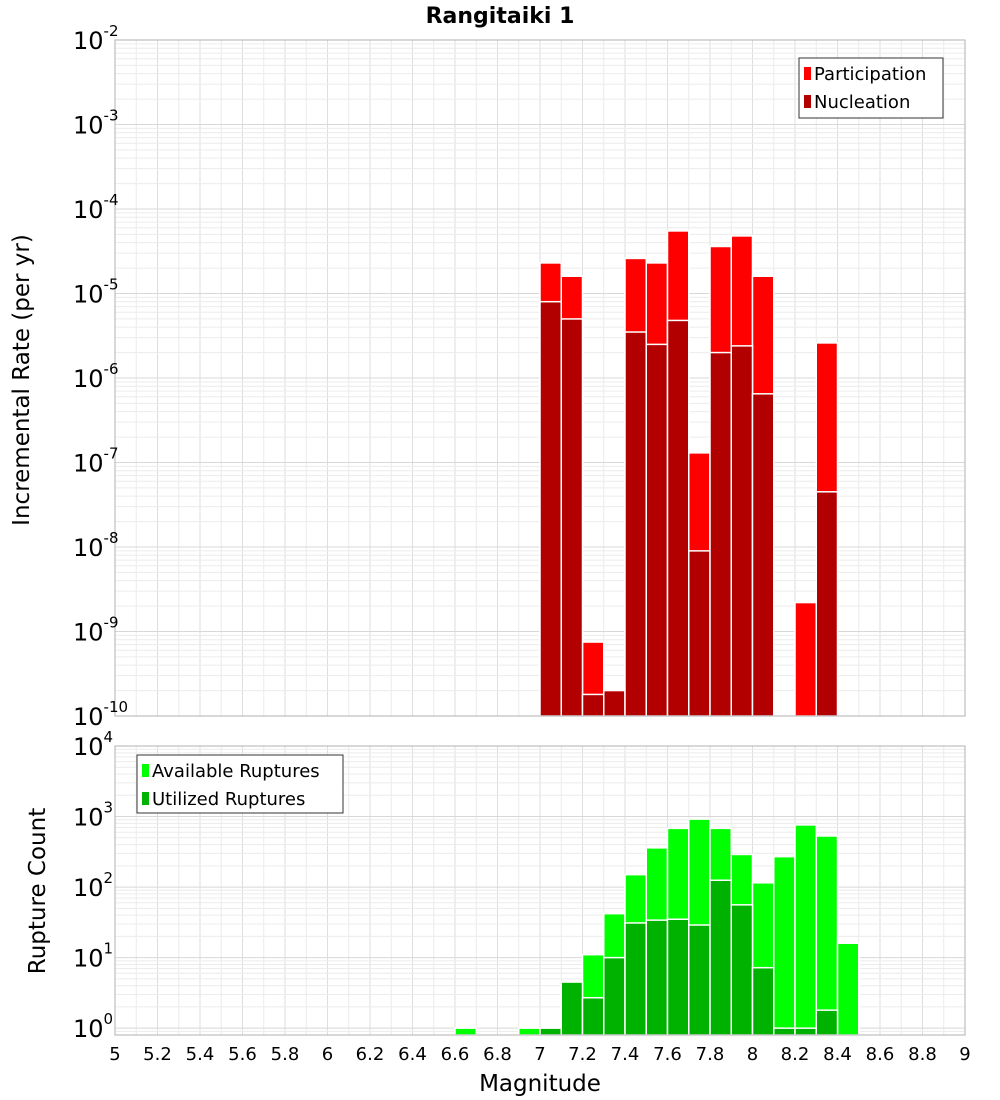 The width and height of the screenshot is (1000, 1100). What do you see at coordinates (100, 714) in the screenshot?
I see `y-tick-label: 10⁻¹⁰` at bounding box center [100, 714].